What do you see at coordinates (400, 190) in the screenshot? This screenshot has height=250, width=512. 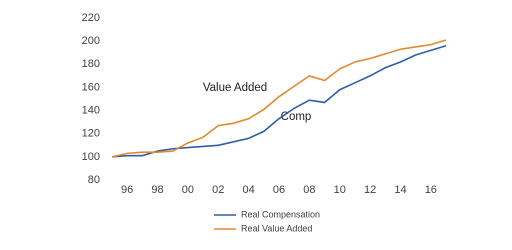 I see `x-tick-label: 14` at bounding box center [400, 190].